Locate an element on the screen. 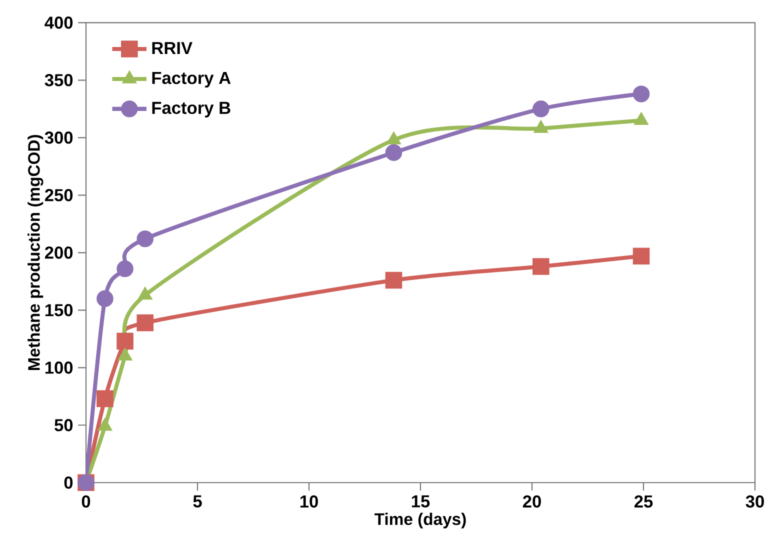  x-tick-label: 10 is located at coordinates (309, 501).